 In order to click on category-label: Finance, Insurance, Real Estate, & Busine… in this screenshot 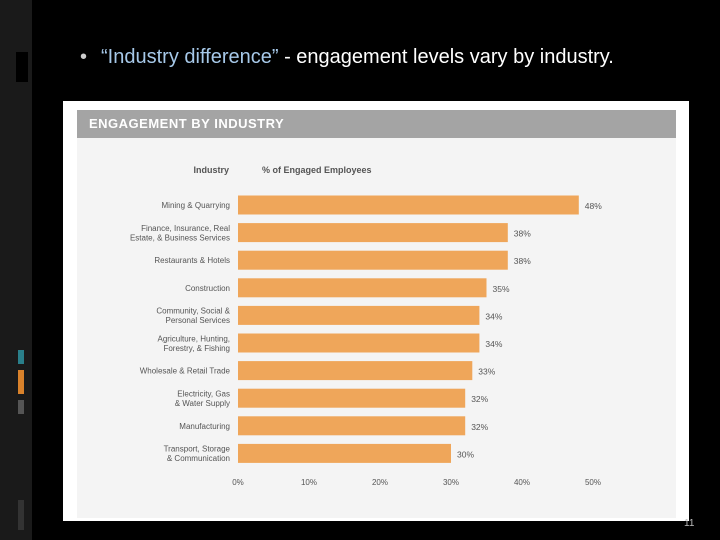, I will do `click(180, 233)`.